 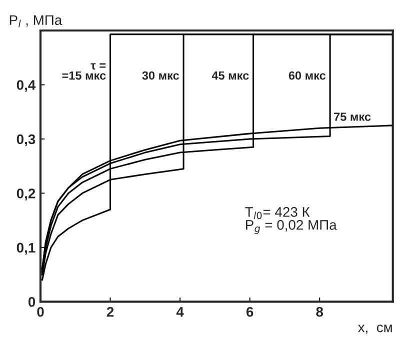 I want to click on series-label: 45 мкс, so click(x=230, y=75).